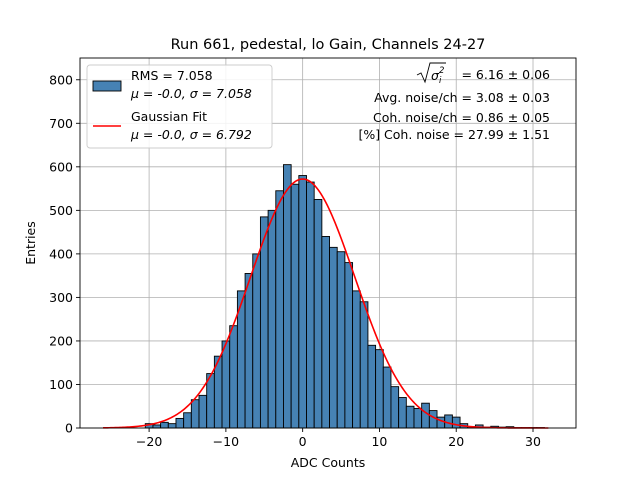 The height and width of the screenshot is (480, 640). What do you see at coordinates (461, 117) in the screenshot?
I see `coh-noise-annotation: Coh. noise/ch = 0.86 ± 0.05` at bounding box center [461, 117].